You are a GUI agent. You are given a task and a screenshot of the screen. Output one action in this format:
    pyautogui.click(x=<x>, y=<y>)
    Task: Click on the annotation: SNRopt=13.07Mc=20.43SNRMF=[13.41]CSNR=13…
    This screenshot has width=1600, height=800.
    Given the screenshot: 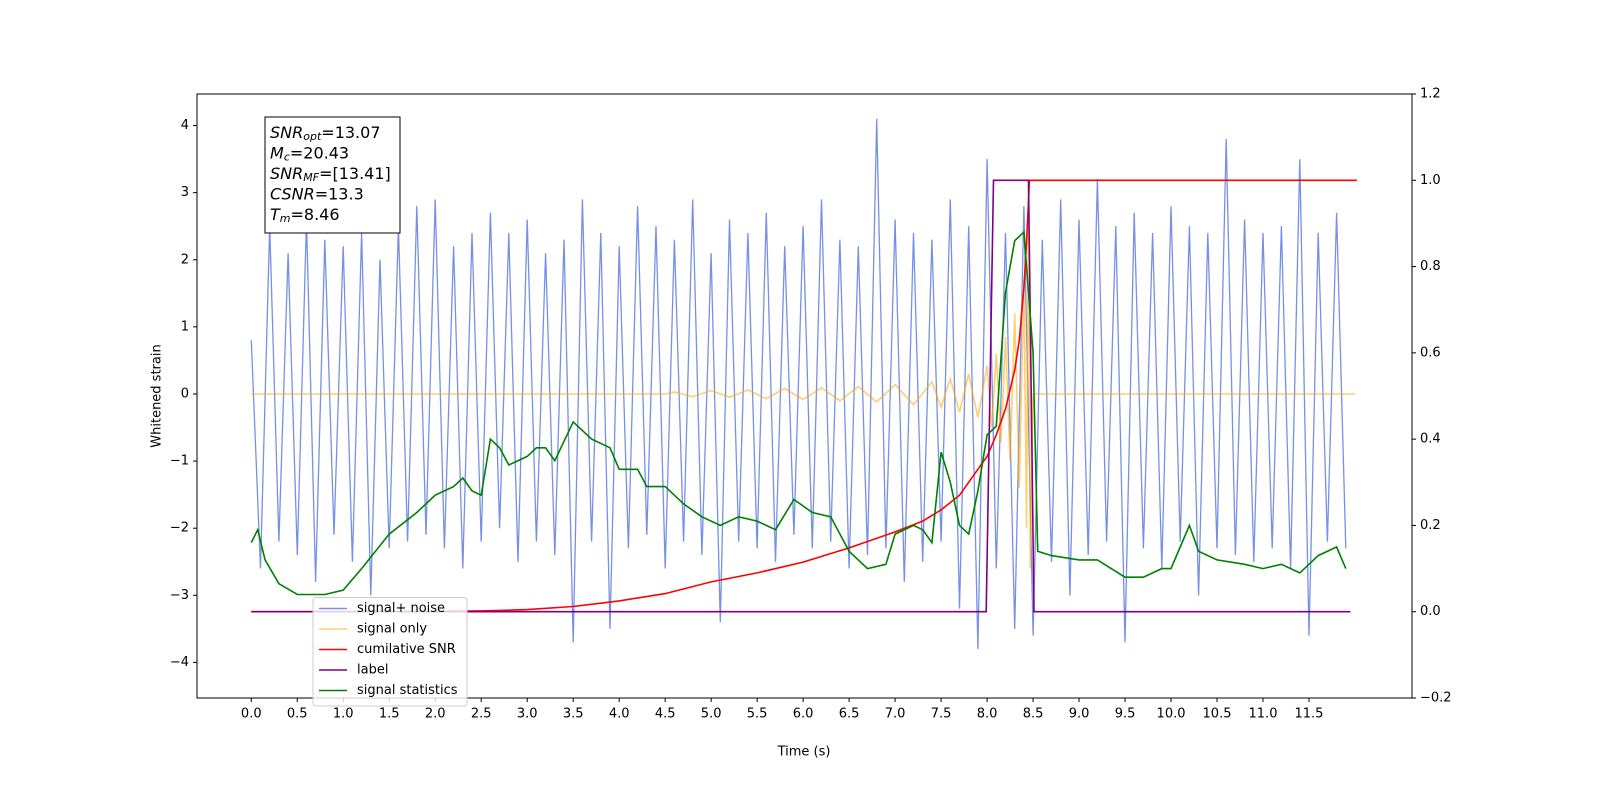 What is the action you would take?
    pyautogui.click(x=332, y=175)
    